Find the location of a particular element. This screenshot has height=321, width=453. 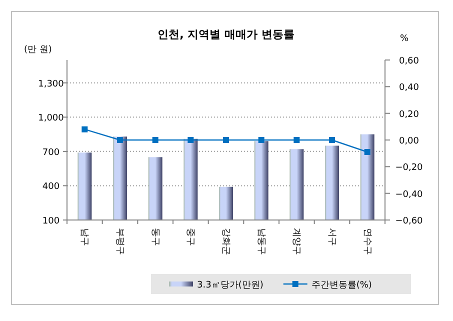

x-tick-label: 연수구 is located at coordinates (367, 241).